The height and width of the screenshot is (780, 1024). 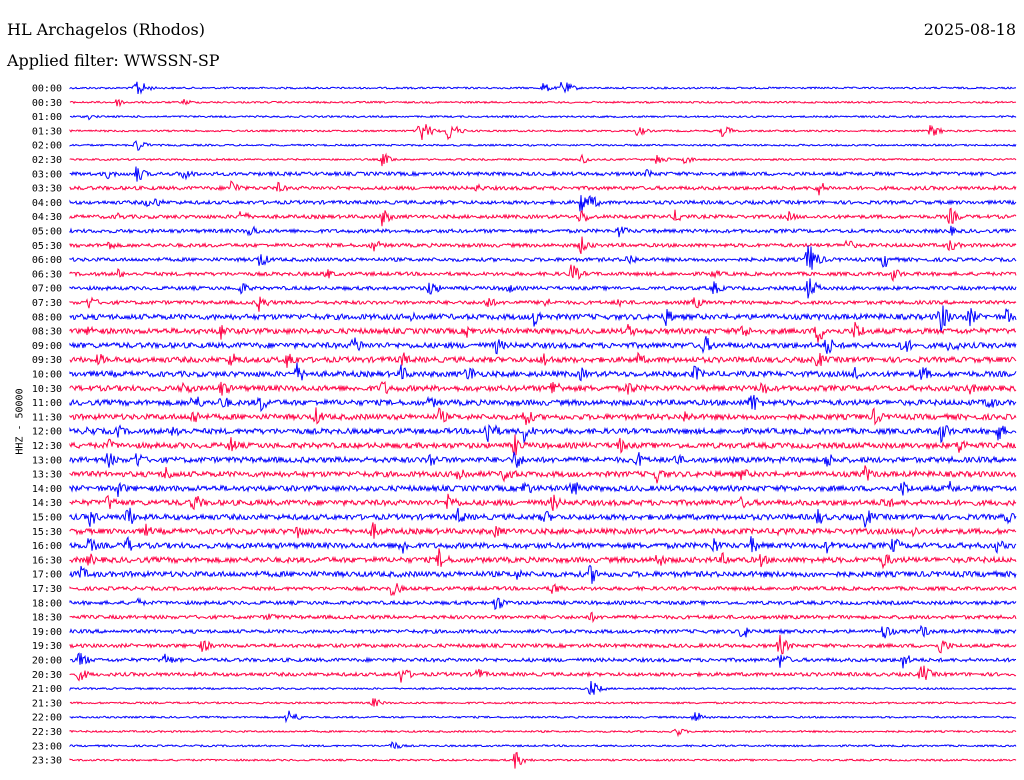 What do you see at coordinates (47, 232) in the screenshot?
I see `row-label: 05:00` at bounding box center [47, 232].